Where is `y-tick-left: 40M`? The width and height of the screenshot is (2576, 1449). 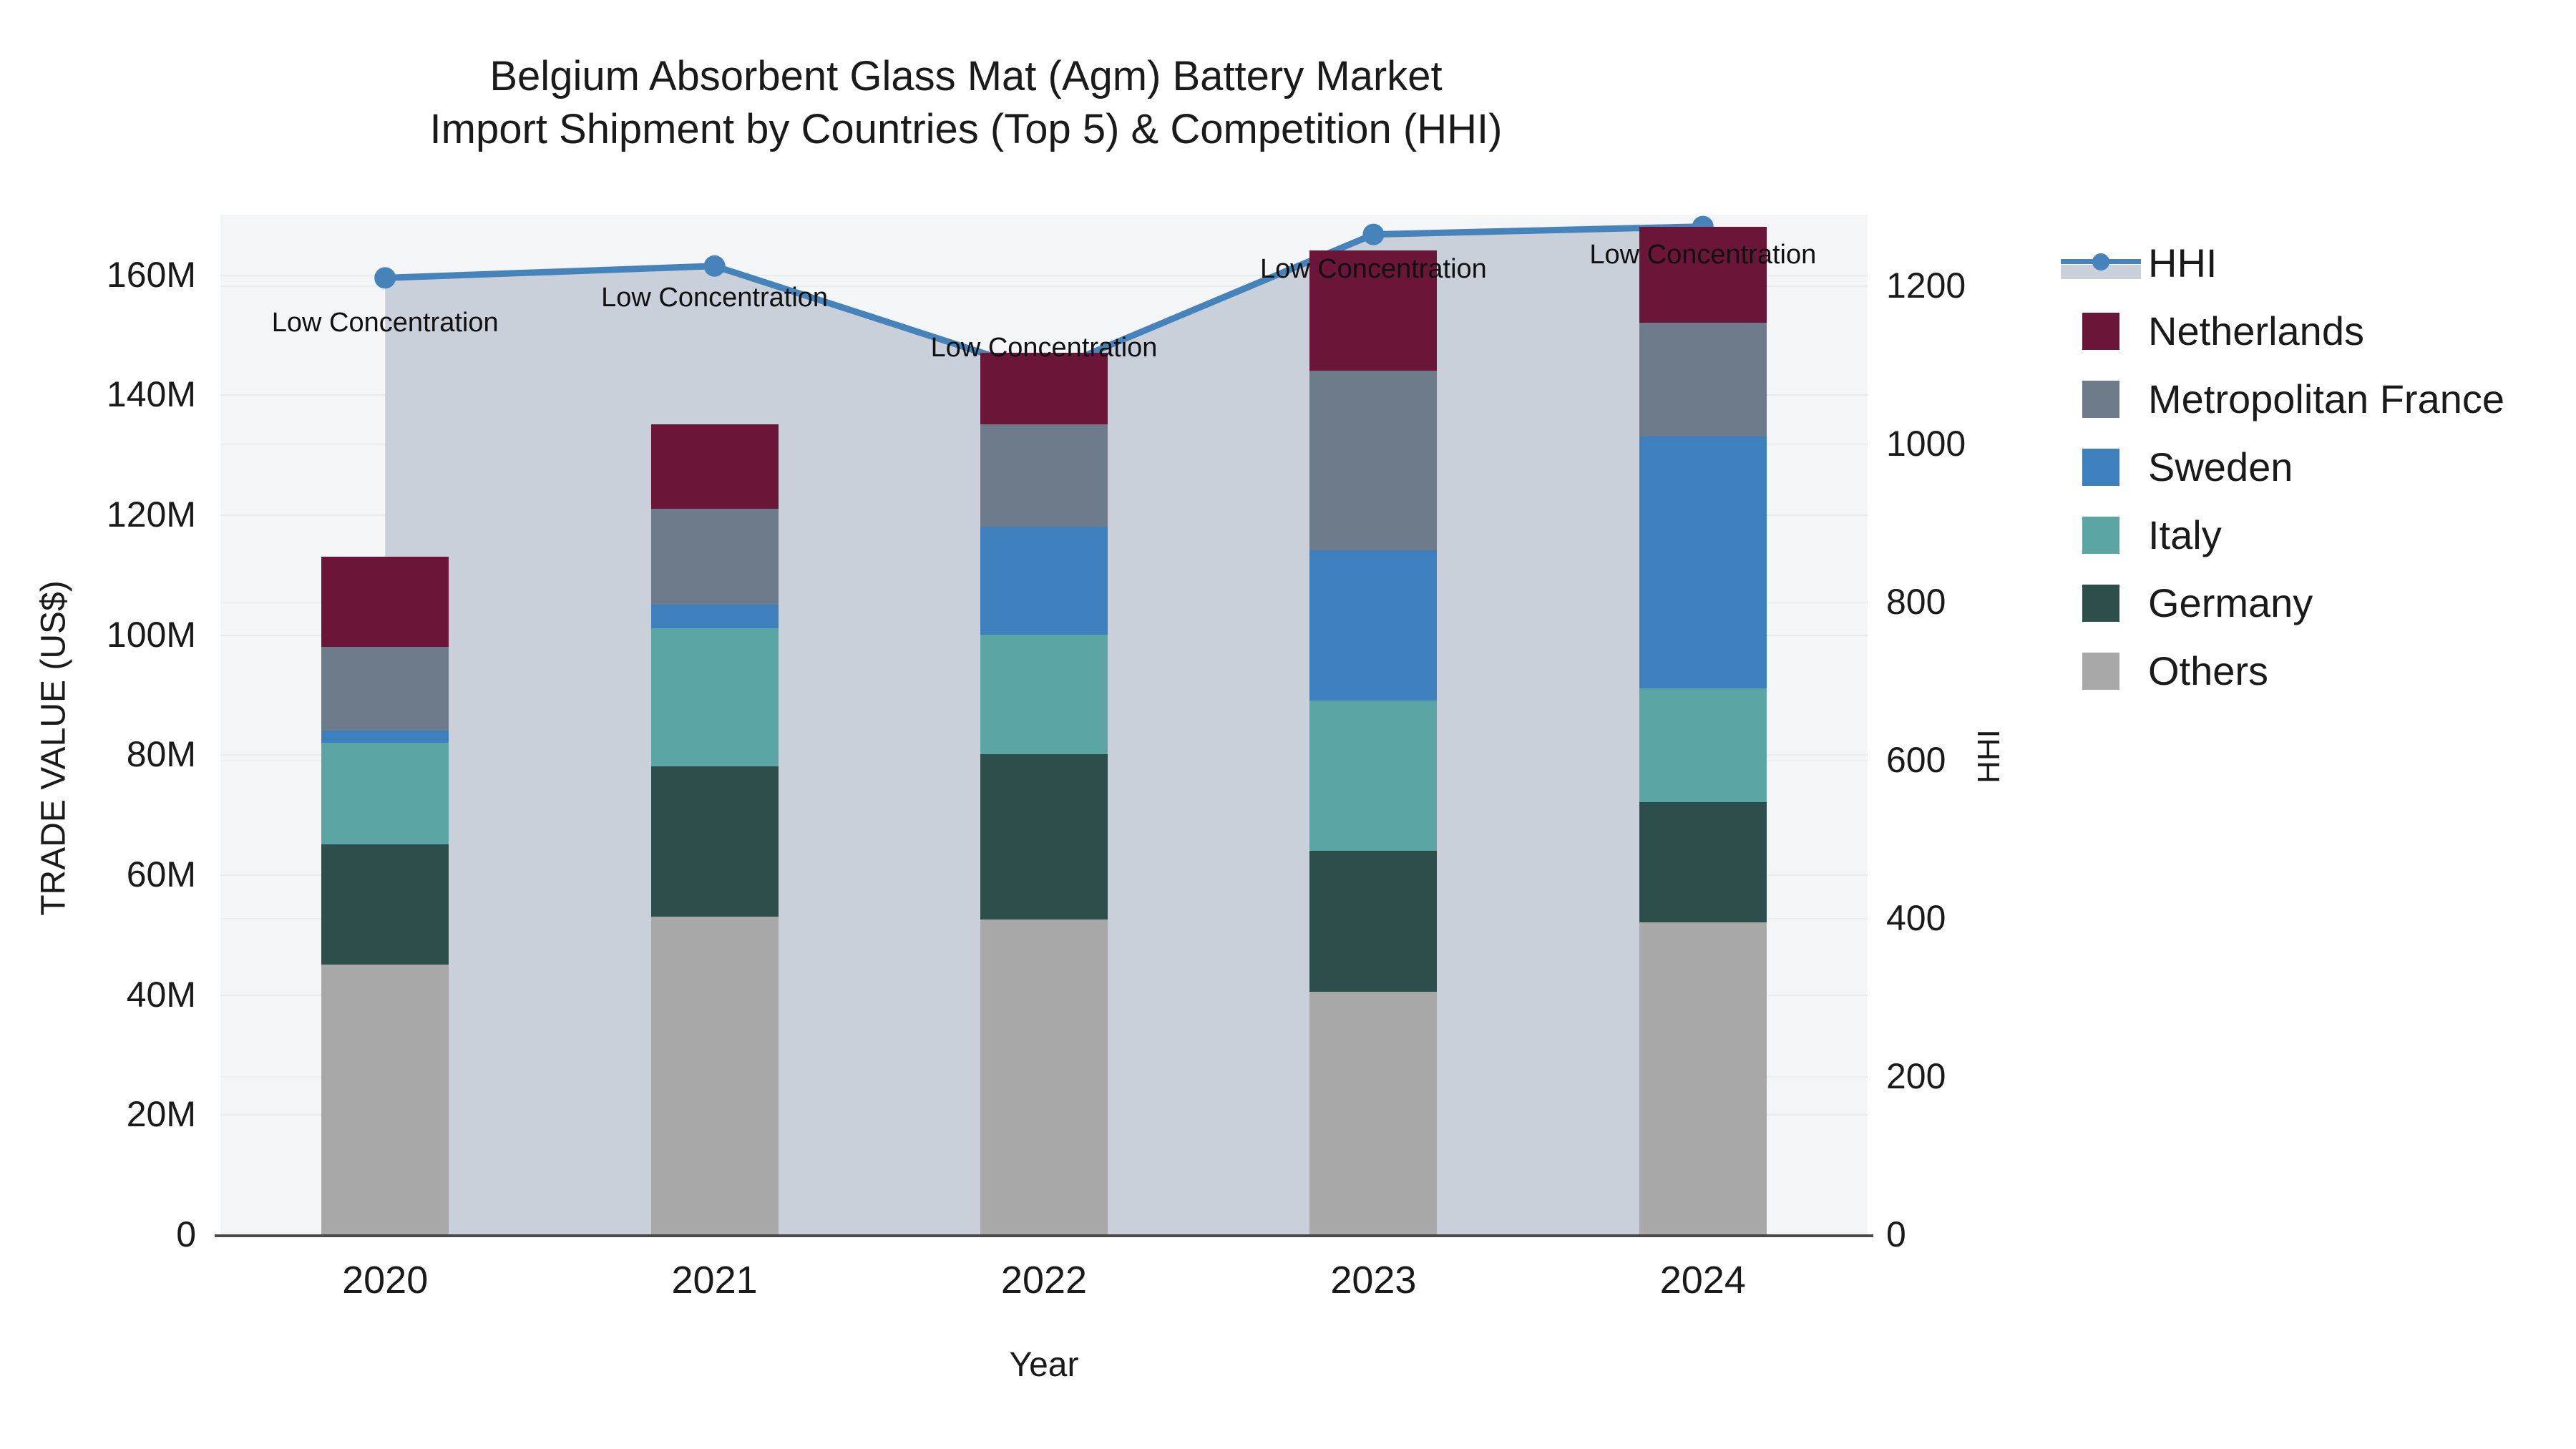 y-tick-left: 40M is located at coordinates (161, 994).